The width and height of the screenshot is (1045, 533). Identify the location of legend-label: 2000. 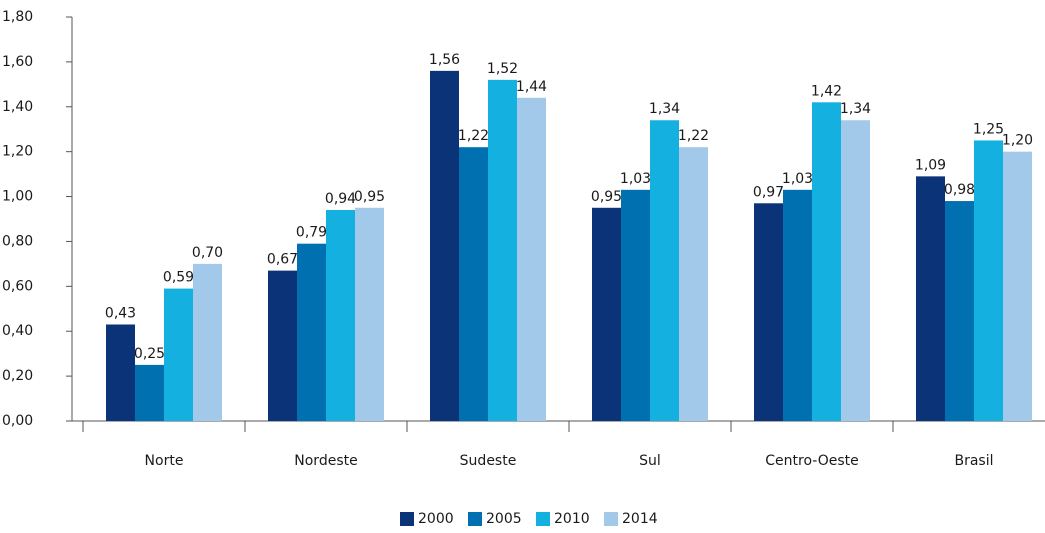
(436, 519).